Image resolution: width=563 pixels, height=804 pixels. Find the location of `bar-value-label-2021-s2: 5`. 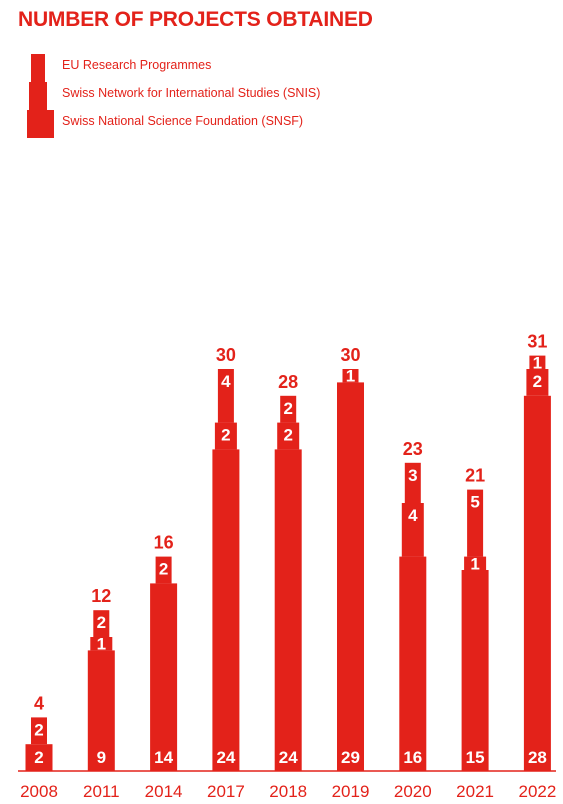

bar-value-label-2021-s2: 5 is located at coordinates (474, 502).